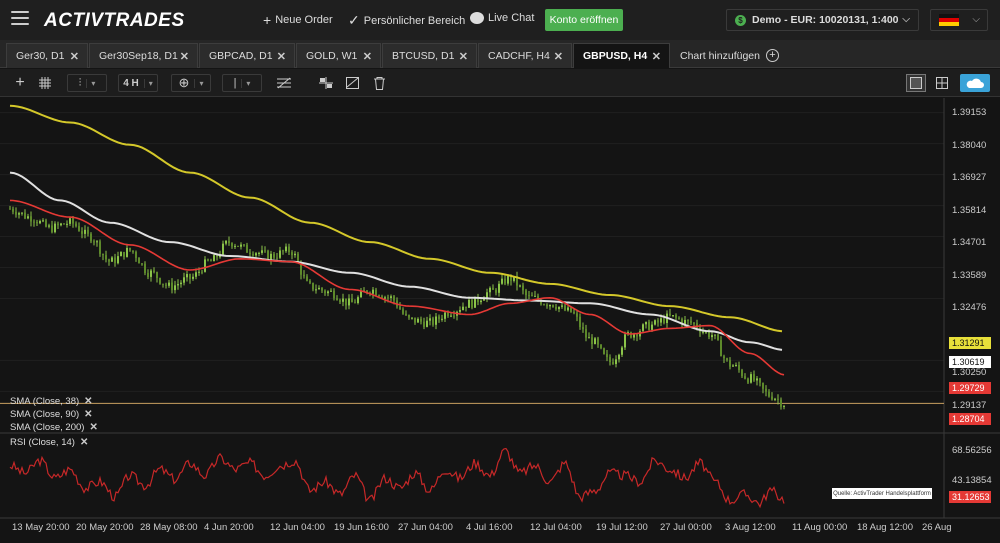  Describe the element at coordinates (20, 19) in the screenshot. I see `hamburger-menu-icon` at that location.